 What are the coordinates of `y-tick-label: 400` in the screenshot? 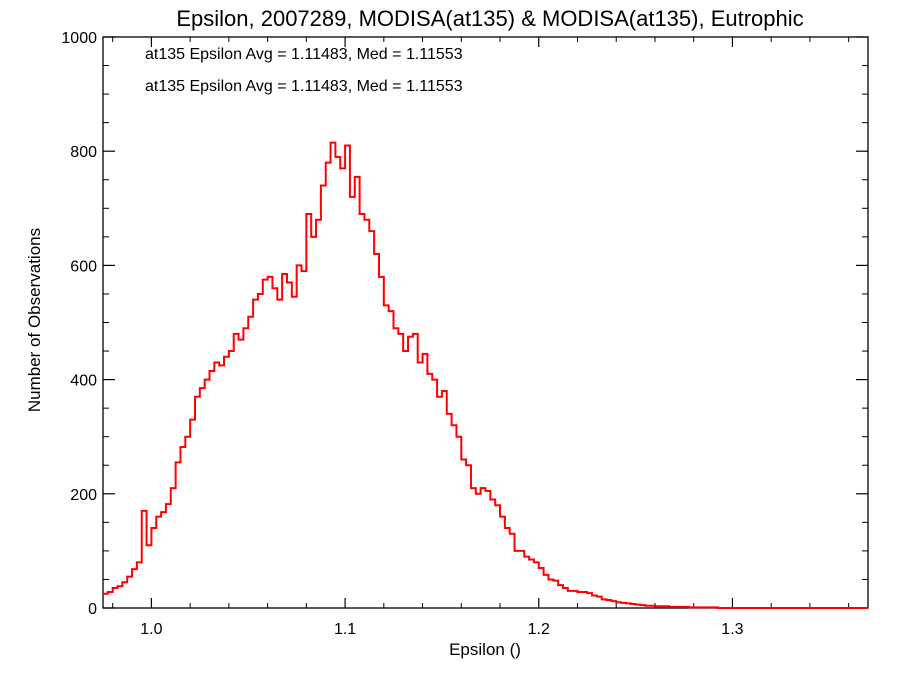 It's located at (83, 381).